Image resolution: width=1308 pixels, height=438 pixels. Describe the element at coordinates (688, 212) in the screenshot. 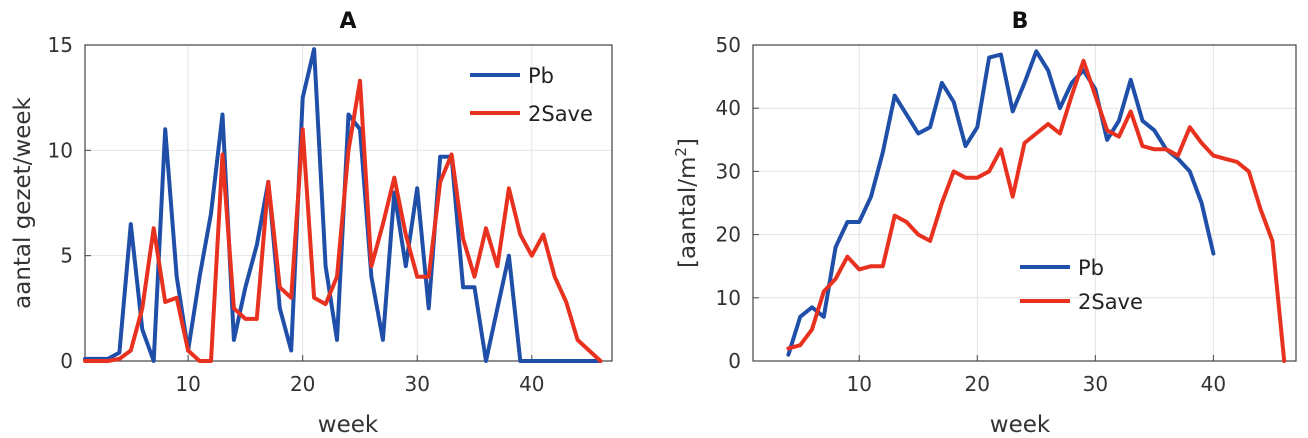

I see `panel-b-ylabel-main: [aantal/m` at that location.